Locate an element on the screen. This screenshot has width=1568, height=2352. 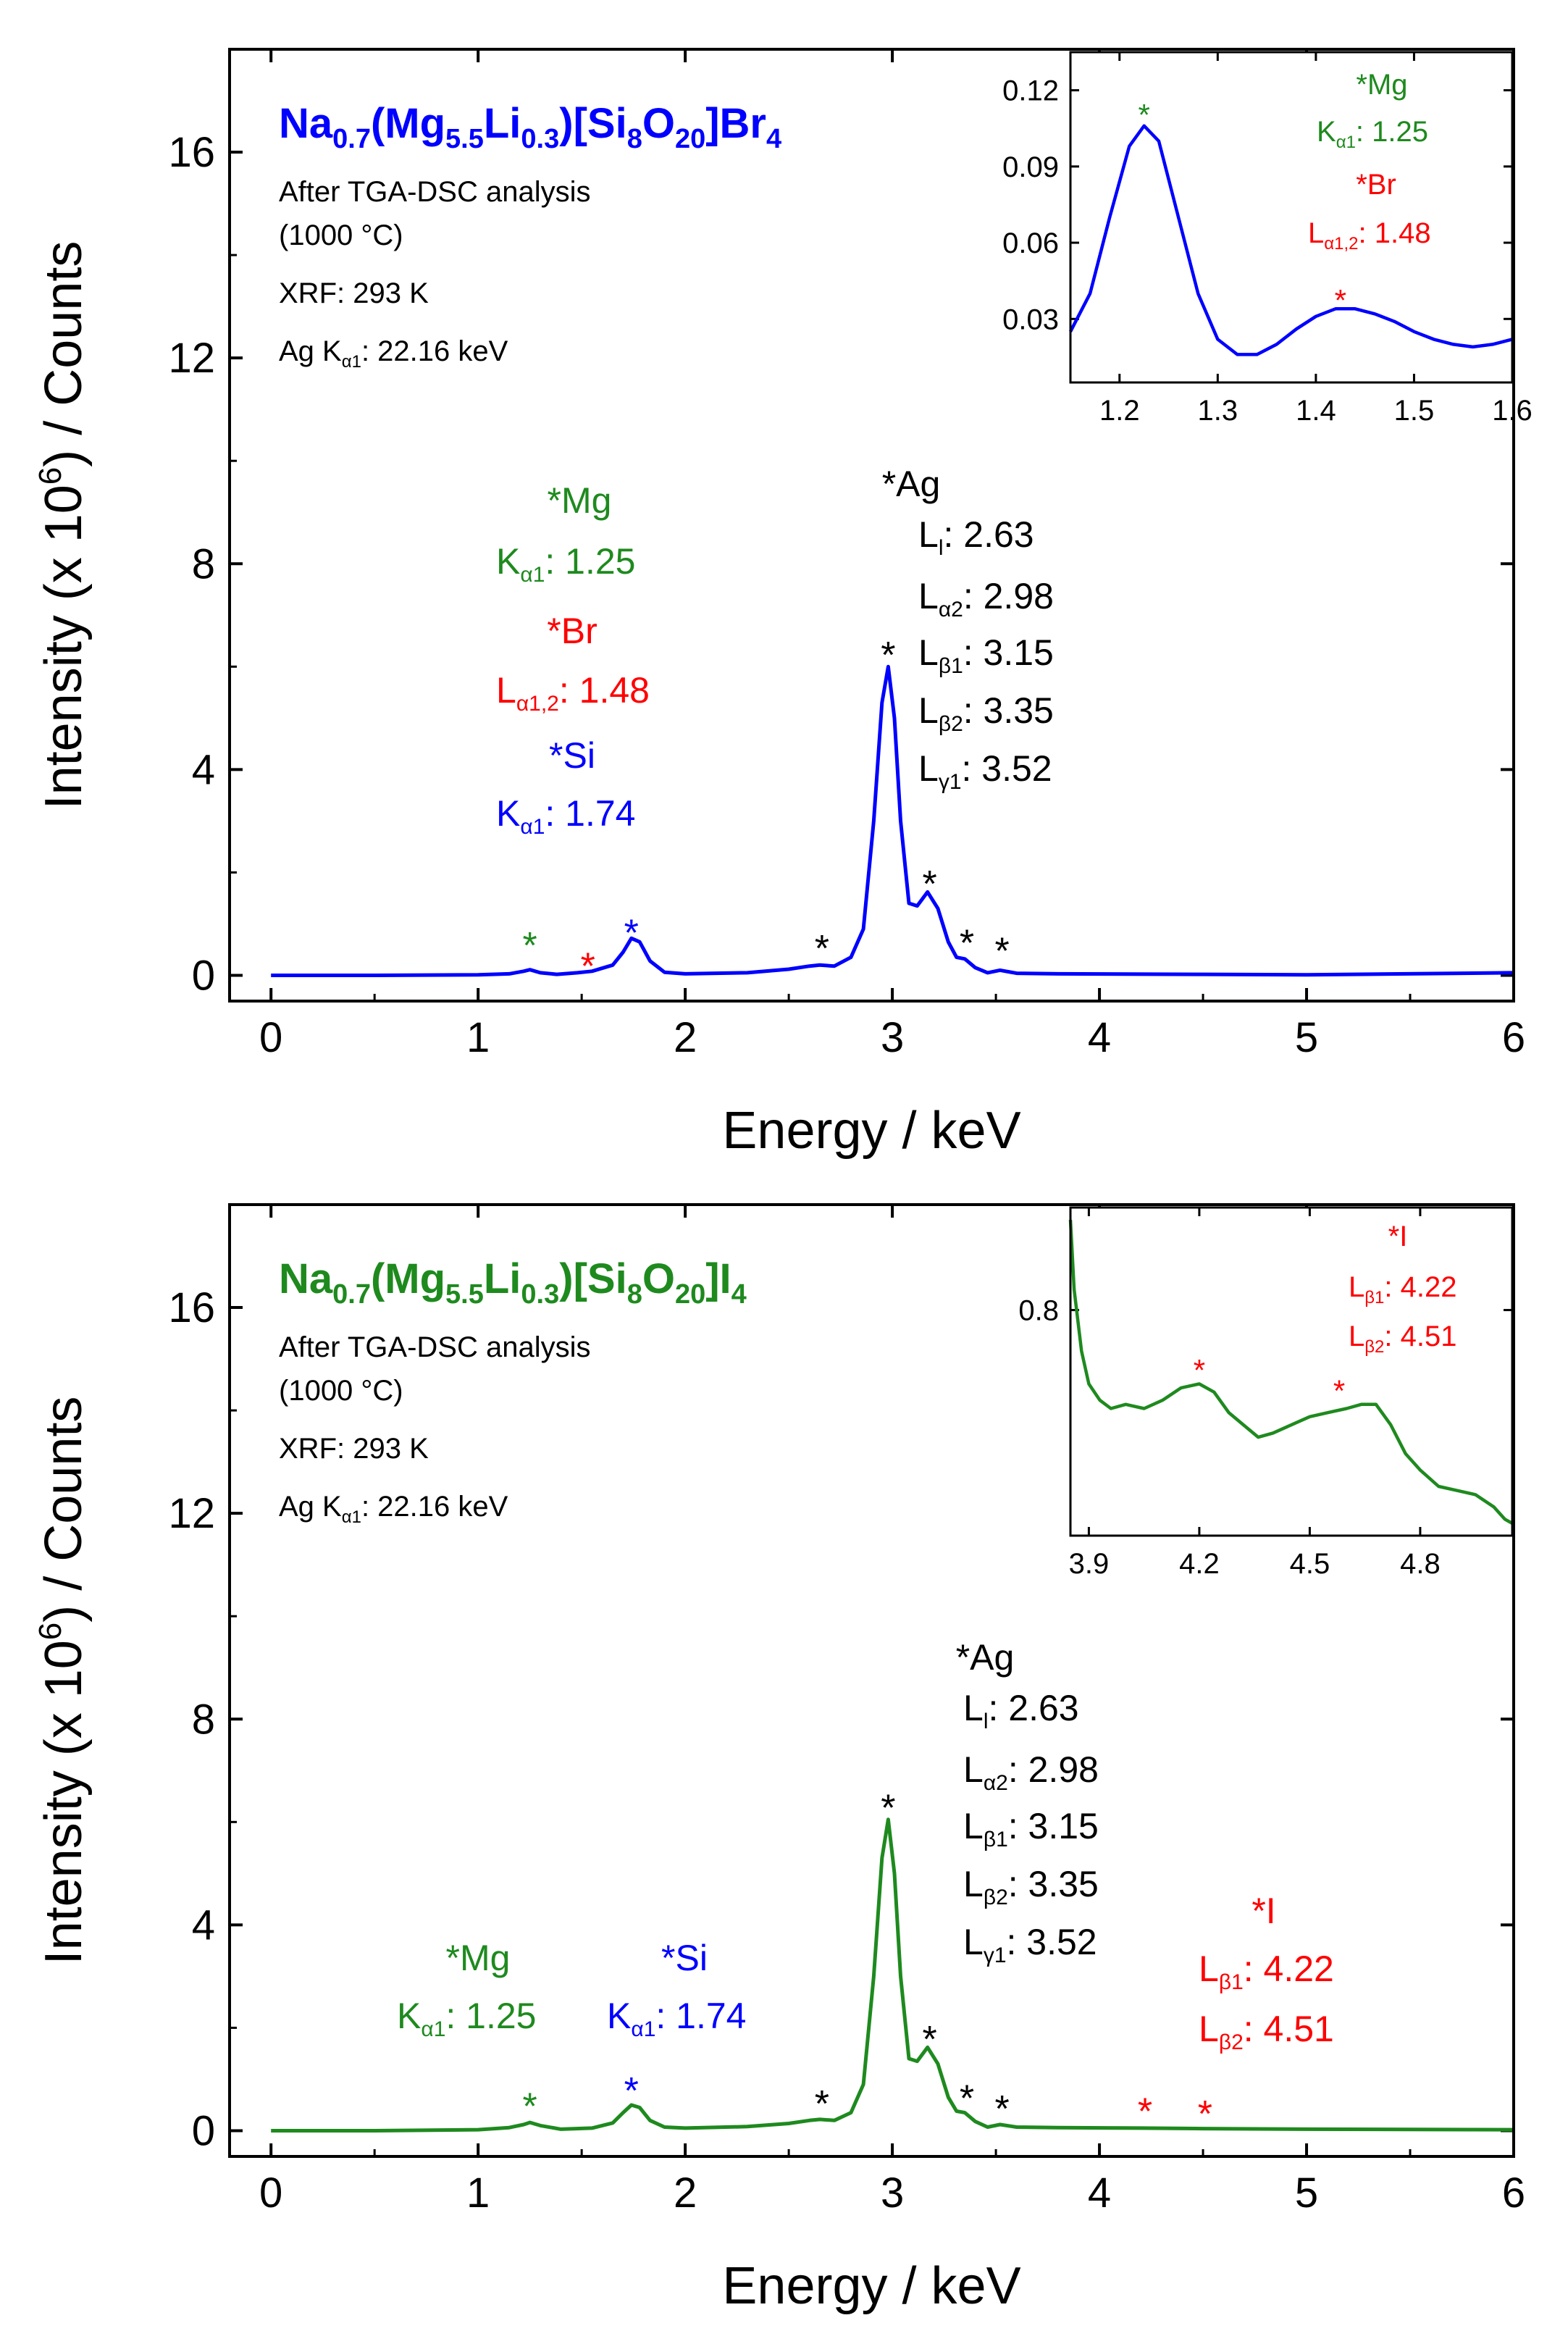
info-line2: (1000 °C) is located at coordinates (341, 235).